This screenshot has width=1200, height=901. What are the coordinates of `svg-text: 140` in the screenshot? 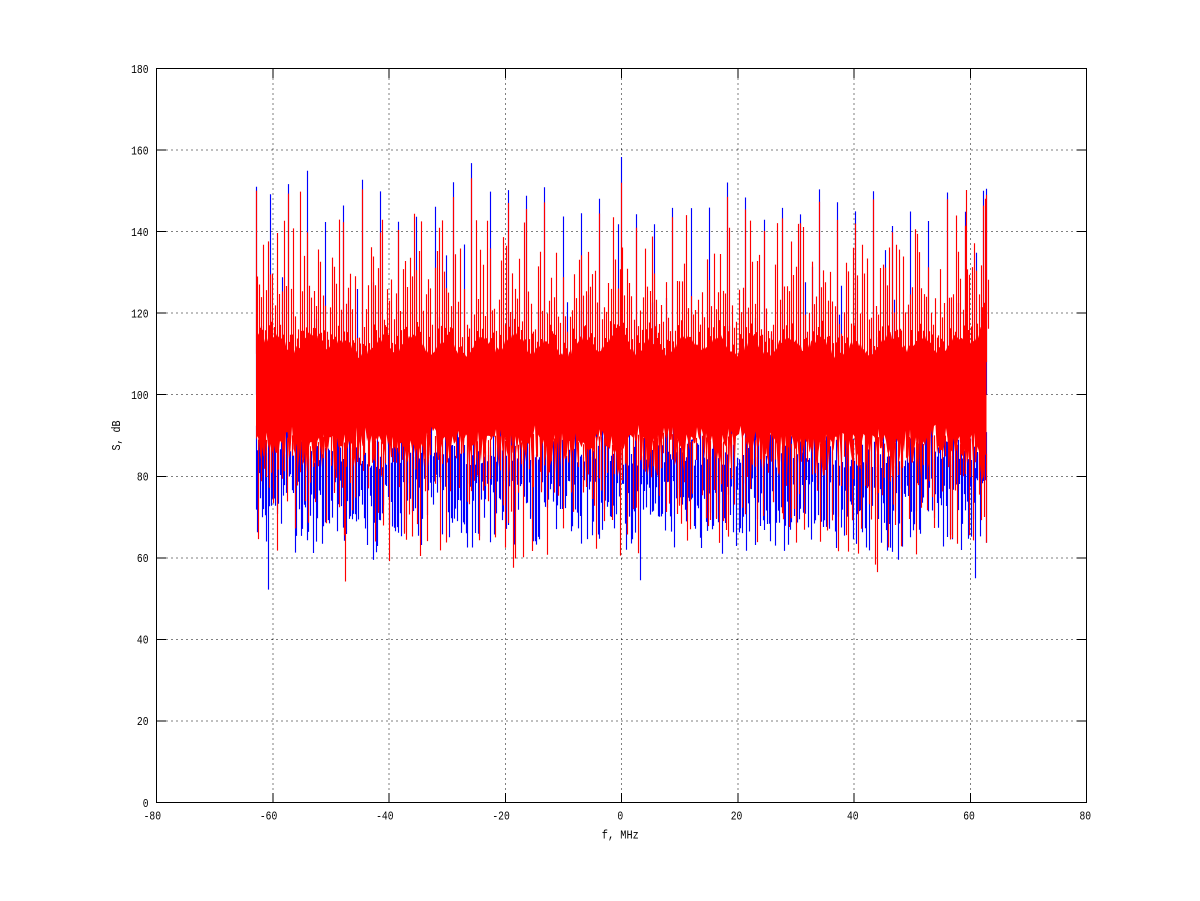 It's located at (139, 233).